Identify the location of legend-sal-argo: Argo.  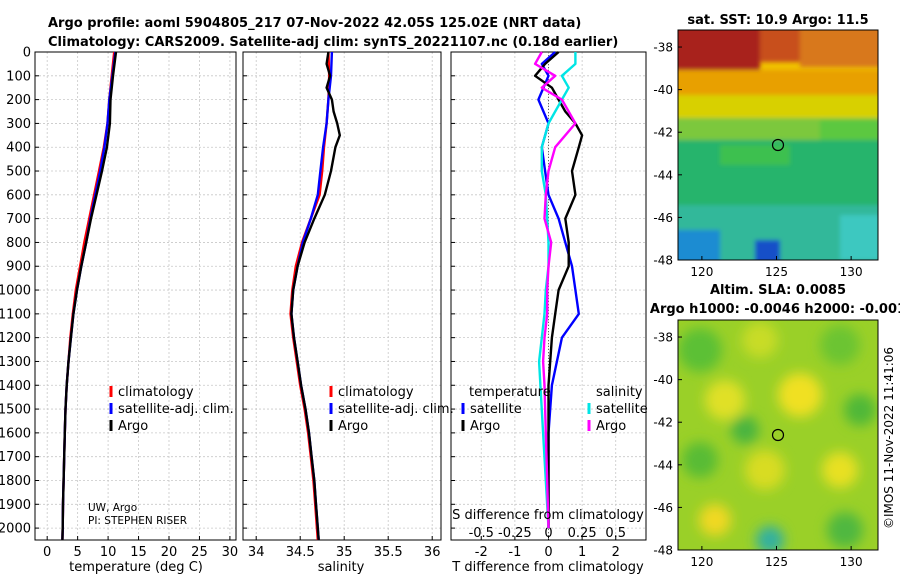
(611, 426).